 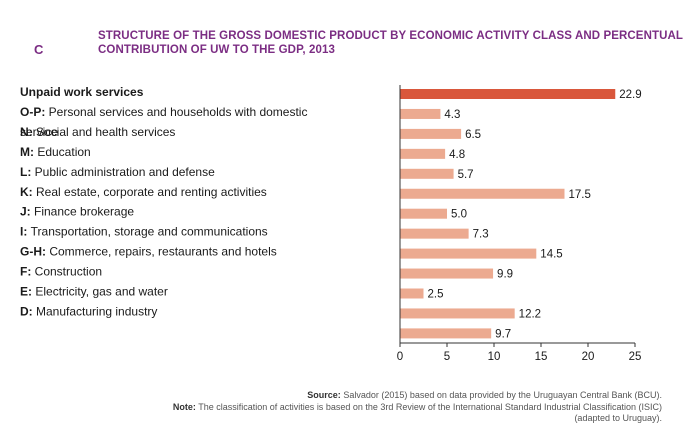 What do you see at coordinates (94, 292) in the screenshot?
I see `category-label-10: E: Electricity, gas and water` at bounding box center [94, 292].